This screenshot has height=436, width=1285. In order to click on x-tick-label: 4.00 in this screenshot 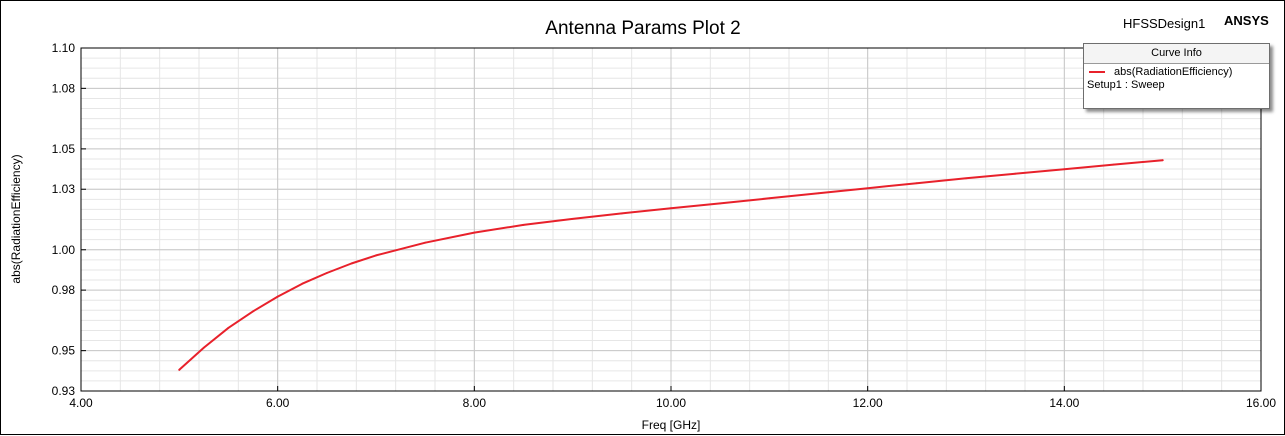, I will do `click(81, 403)`.